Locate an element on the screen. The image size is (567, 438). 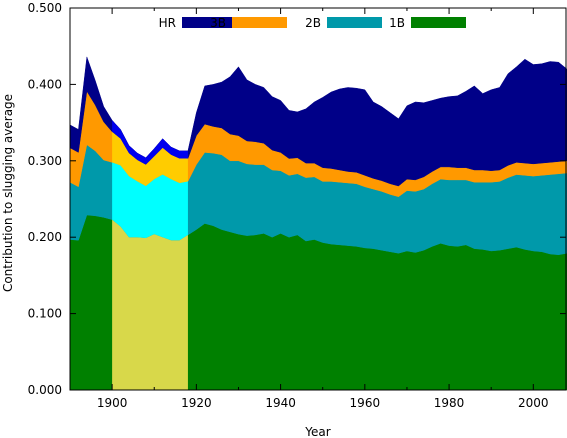
y-tick-label: 0.300 is located at coordinates (45, 161).